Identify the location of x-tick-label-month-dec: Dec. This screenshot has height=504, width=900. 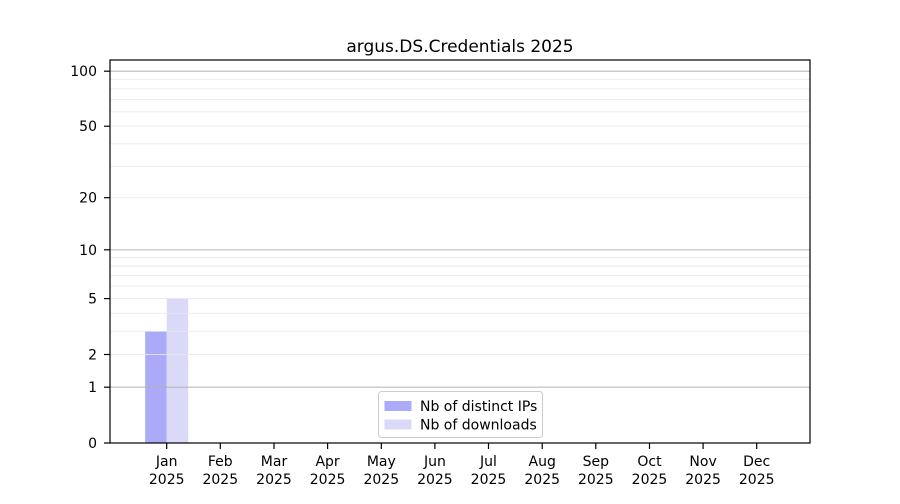
(756, 462).